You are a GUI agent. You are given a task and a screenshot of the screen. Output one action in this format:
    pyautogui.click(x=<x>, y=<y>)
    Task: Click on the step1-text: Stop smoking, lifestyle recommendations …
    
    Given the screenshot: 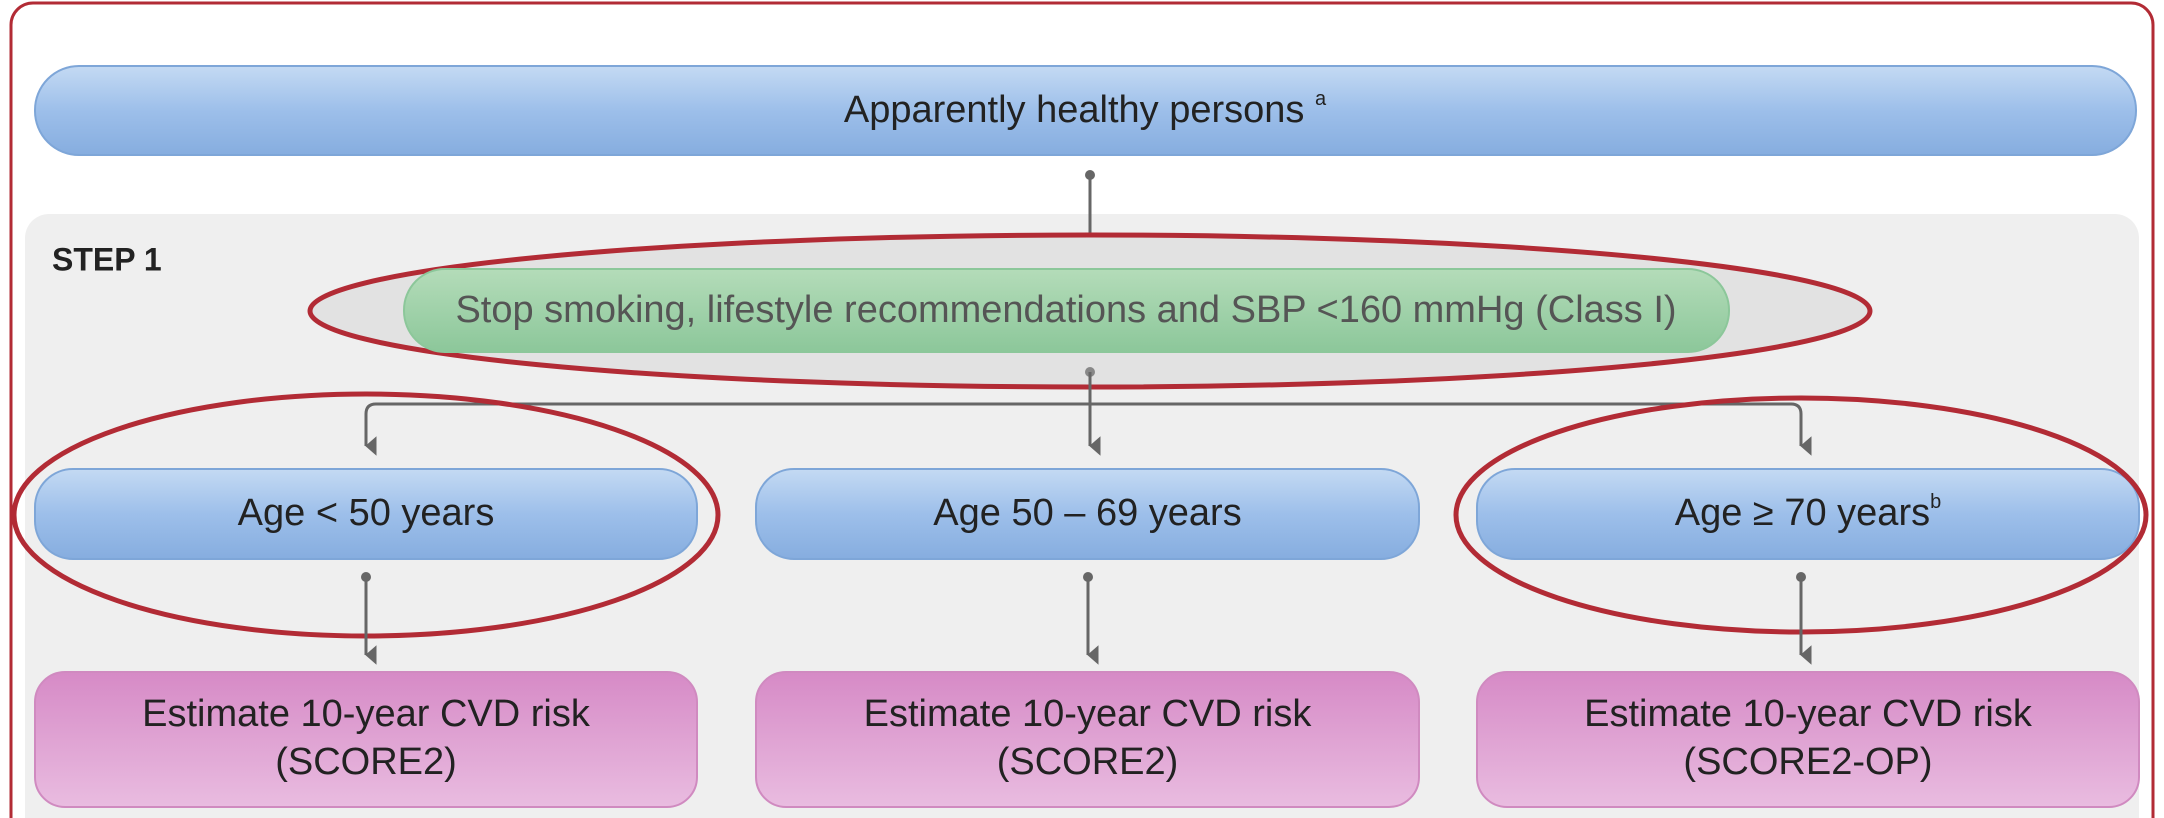 What is the action you would take?
    pyautogui.click(x=1065, y=310)
    